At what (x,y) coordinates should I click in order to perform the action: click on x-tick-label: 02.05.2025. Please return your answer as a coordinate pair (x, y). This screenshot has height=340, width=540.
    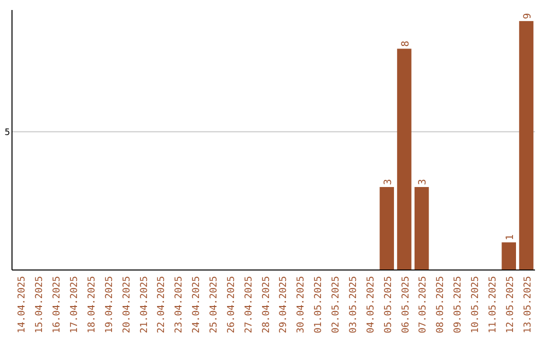
    Looking at the image, I should click on (336, 305).